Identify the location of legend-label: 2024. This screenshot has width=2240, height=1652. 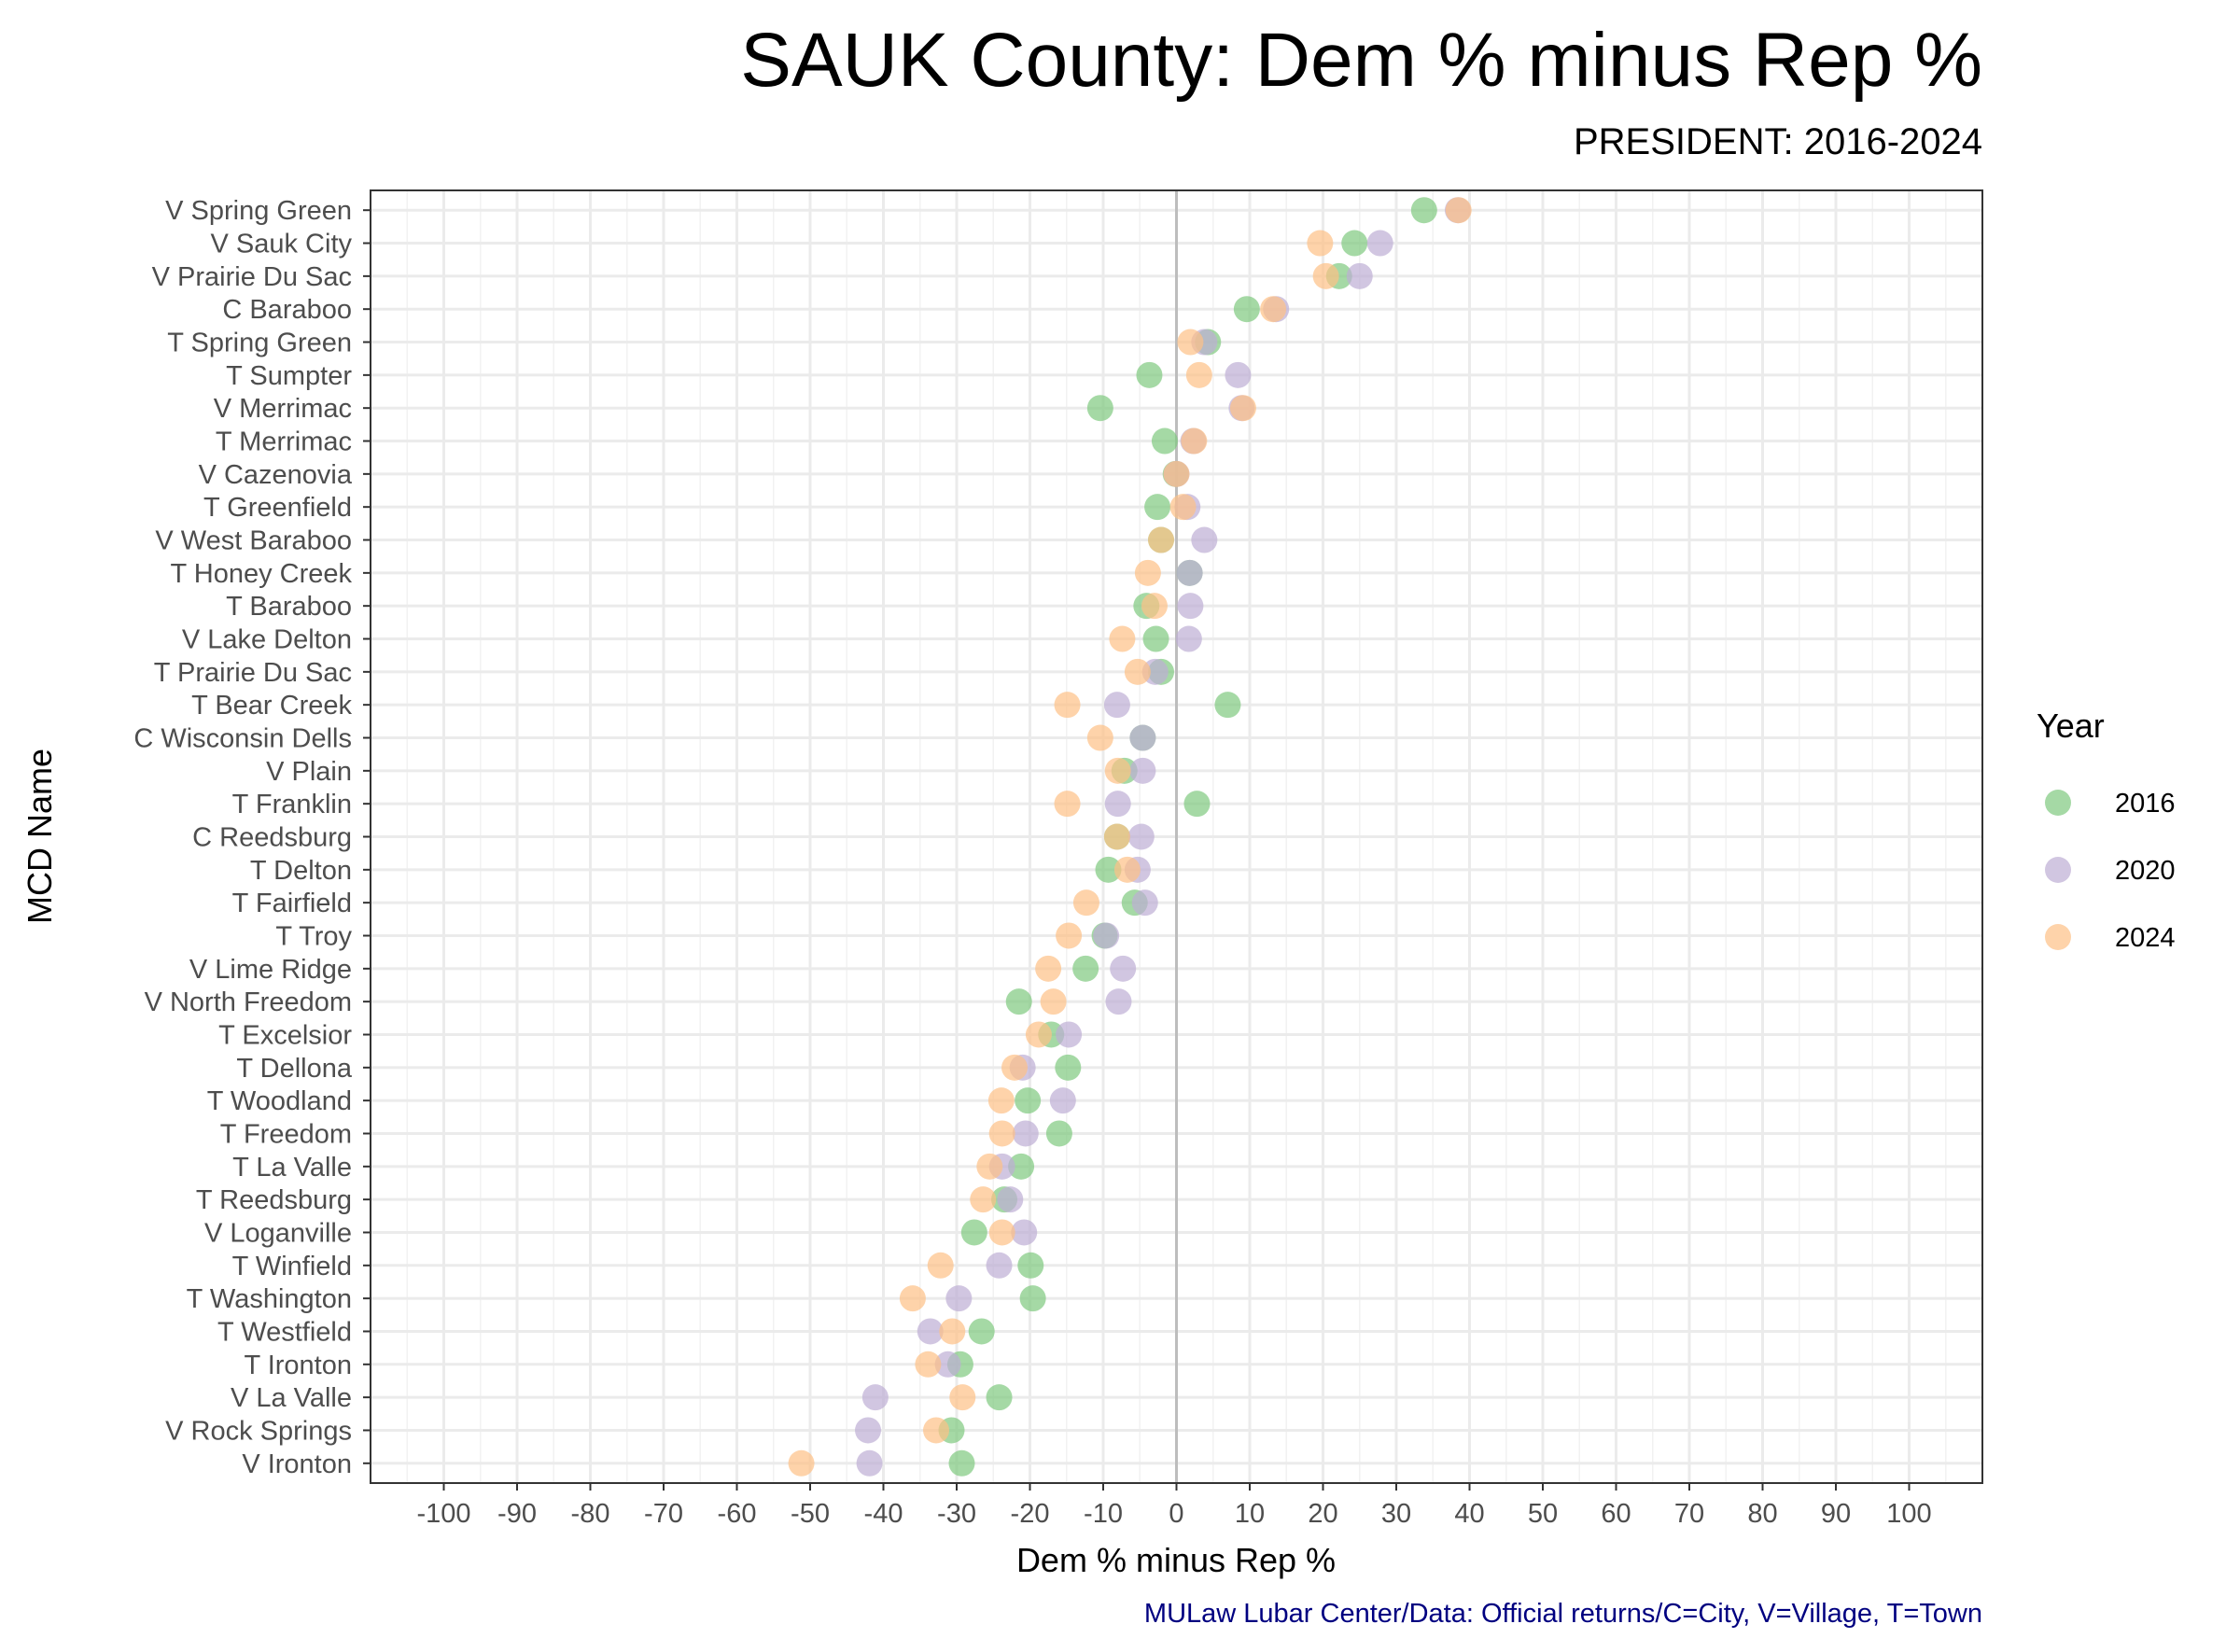
(2145, 938).